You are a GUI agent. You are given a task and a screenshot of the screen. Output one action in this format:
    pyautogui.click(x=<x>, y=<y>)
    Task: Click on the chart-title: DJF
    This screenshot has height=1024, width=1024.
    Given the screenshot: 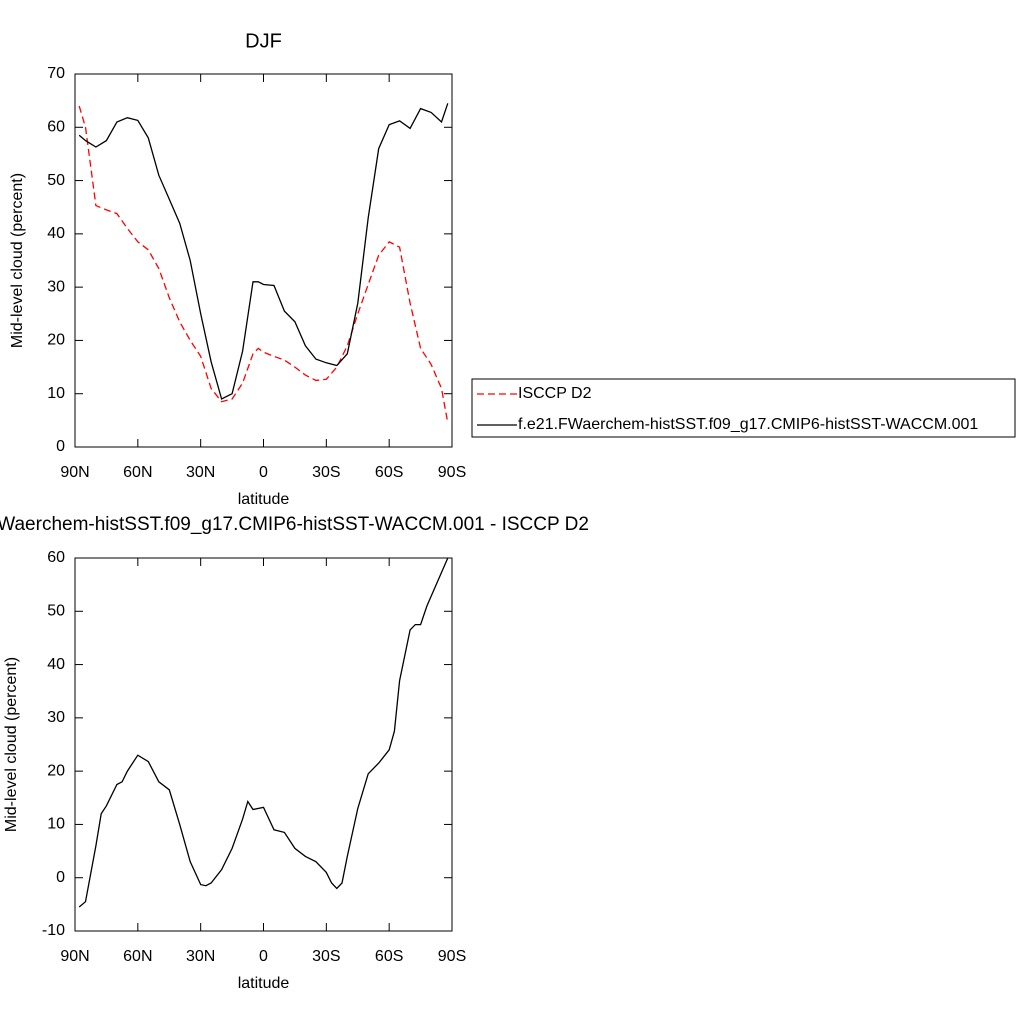 What is the action you would take?
    pyautogui.click(x=263, y=41)
    